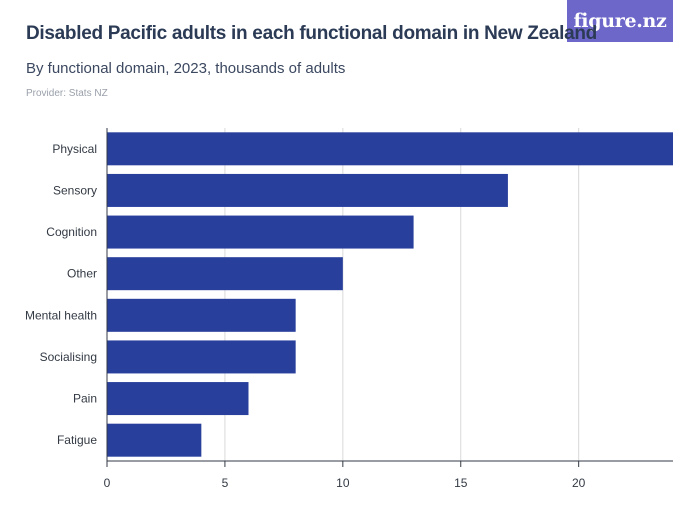 The height and width of the screenshot is (525, 700). What do you see at coordinates (620, 21) in the screenshot?
I see `figure-nz-logo: figure.nz` at bounding box center [620, 21].